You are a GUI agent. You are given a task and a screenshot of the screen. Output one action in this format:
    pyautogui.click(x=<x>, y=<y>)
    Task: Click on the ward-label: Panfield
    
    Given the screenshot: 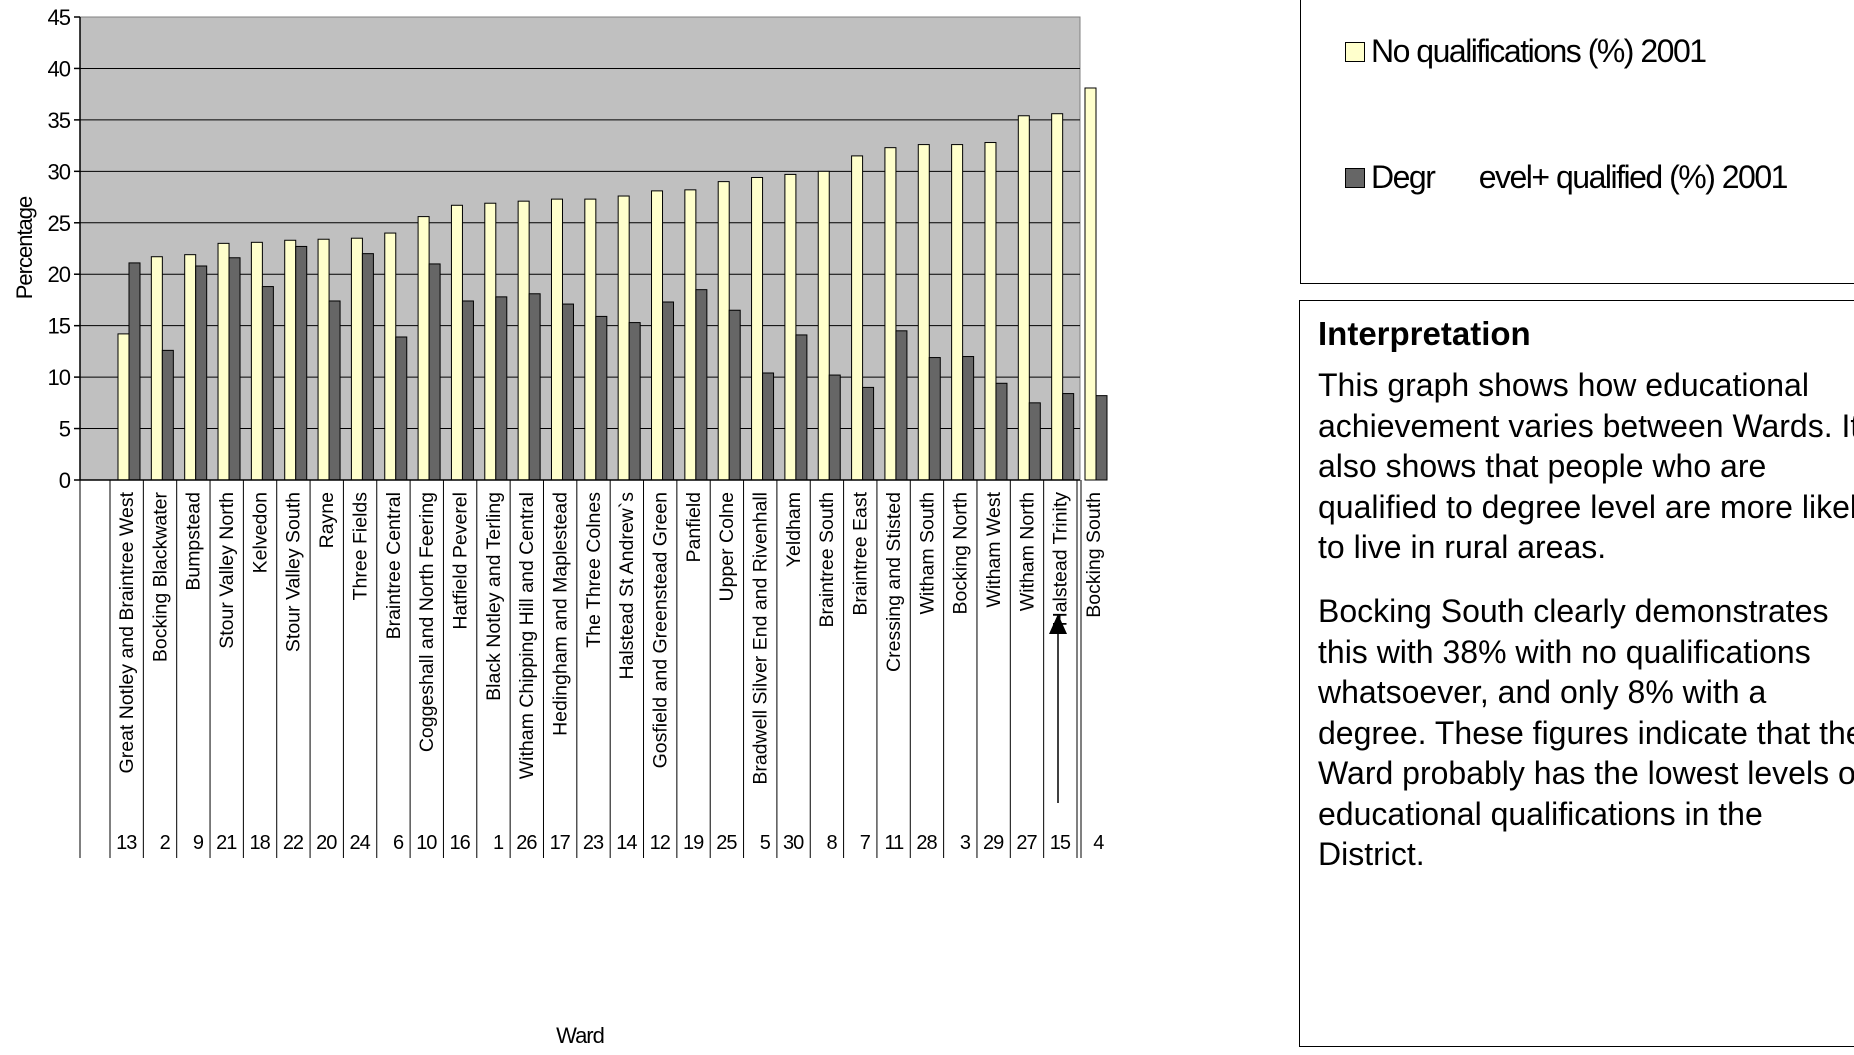 What is the action you would take?
    pyautogui.click(x=694, y=527)
    